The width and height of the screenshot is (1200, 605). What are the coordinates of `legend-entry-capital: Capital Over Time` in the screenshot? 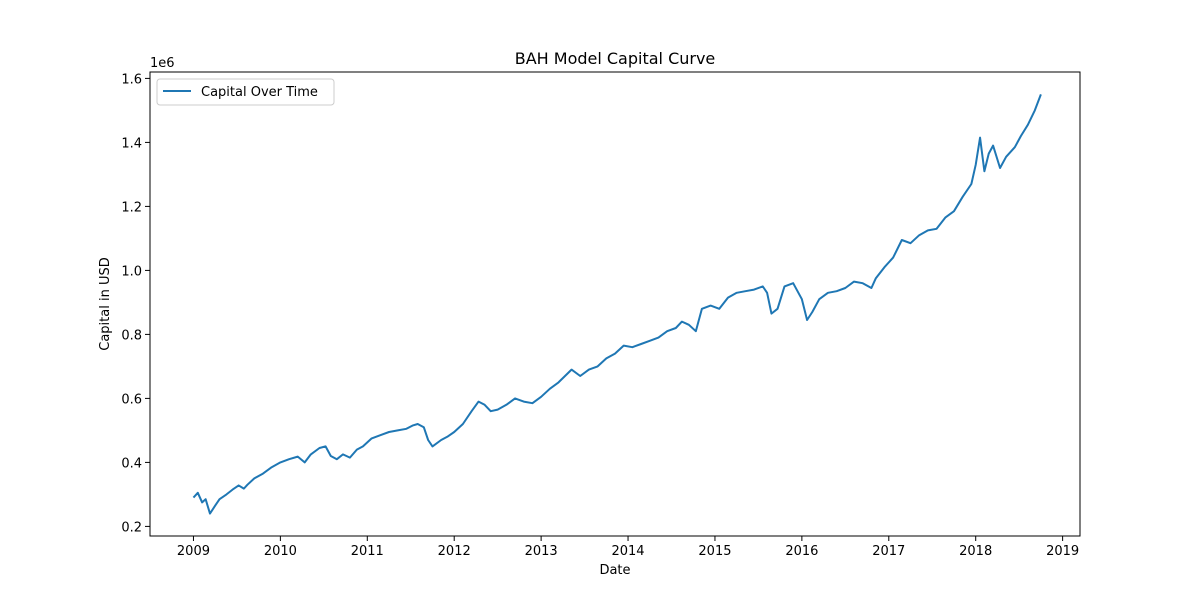 It's located at (259, 92).